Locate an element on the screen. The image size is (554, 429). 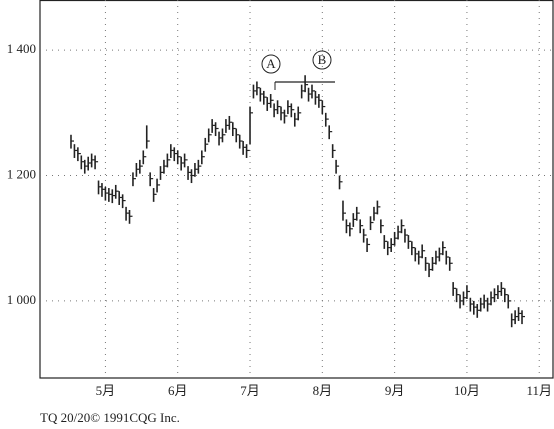
annotation: A is located at coordinates (271, 63).